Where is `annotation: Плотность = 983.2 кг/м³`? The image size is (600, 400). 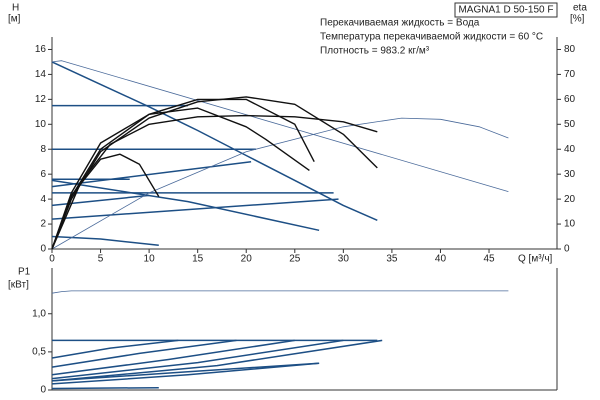 annotation: Плотность = 983.2 кг/м³ is located at coordinates (375, 51).